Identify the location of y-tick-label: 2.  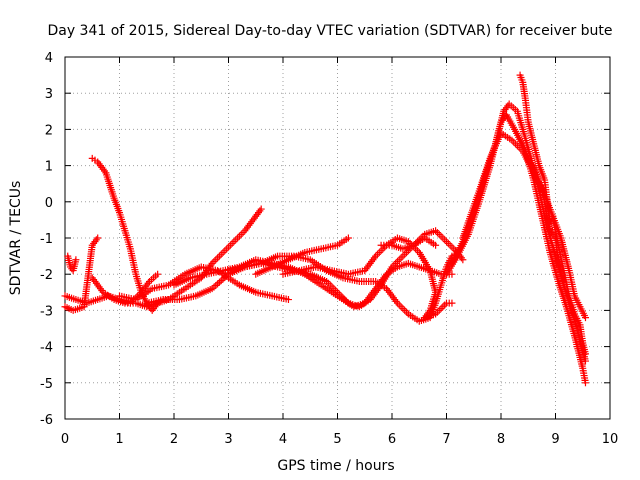
(49, 130).